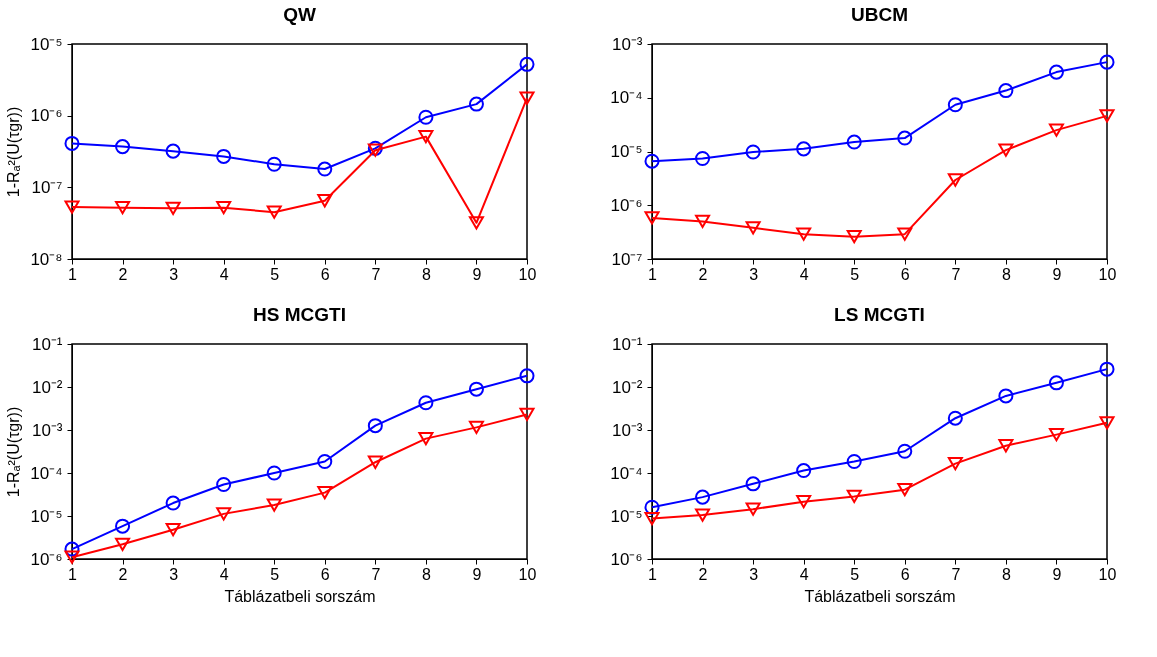 This screenshot has width=1157, height=657. Describe the element at coordinates (46, 473) in the screenshot. I see `y-tick-label: 10⁻⁴` at that location.